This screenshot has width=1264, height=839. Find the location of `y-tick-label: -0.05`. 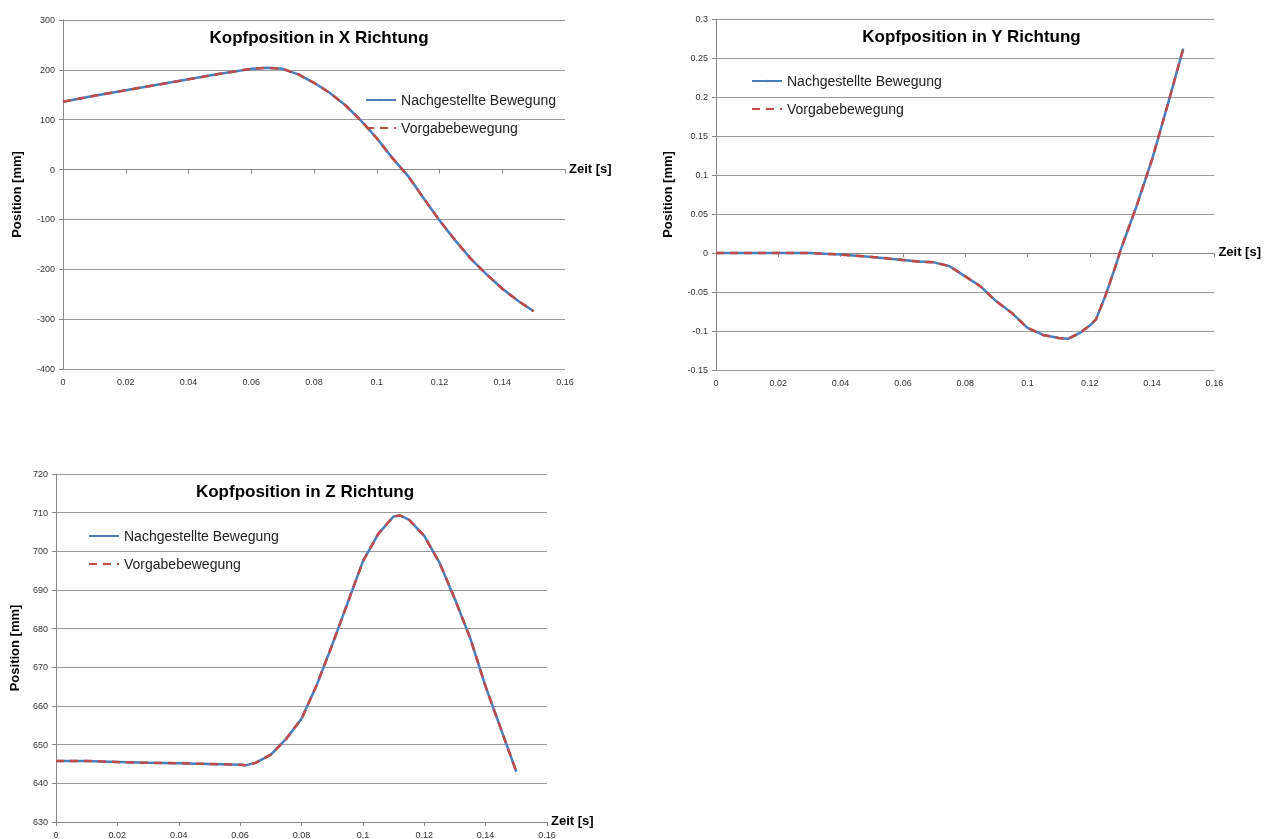

y-tick-label: -0.05 is located at coordinates (697, 292).